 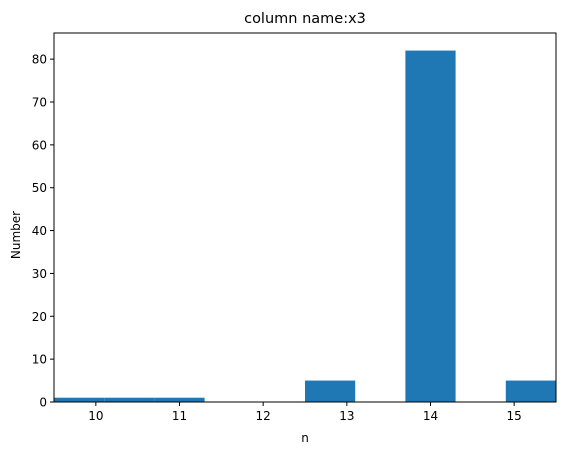 I want to click on y-tick-label: 80, so click(x=39, y=60).